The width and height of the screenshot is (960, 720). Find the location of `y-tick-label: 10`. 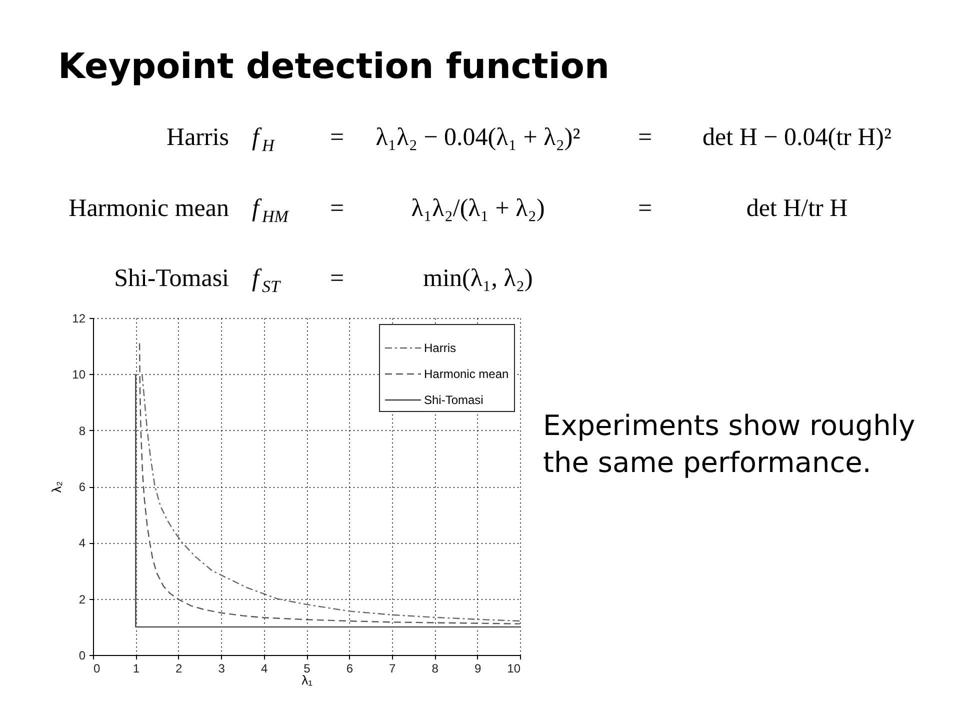

y-tick-label: 10 is located at coordinates (79, 375).